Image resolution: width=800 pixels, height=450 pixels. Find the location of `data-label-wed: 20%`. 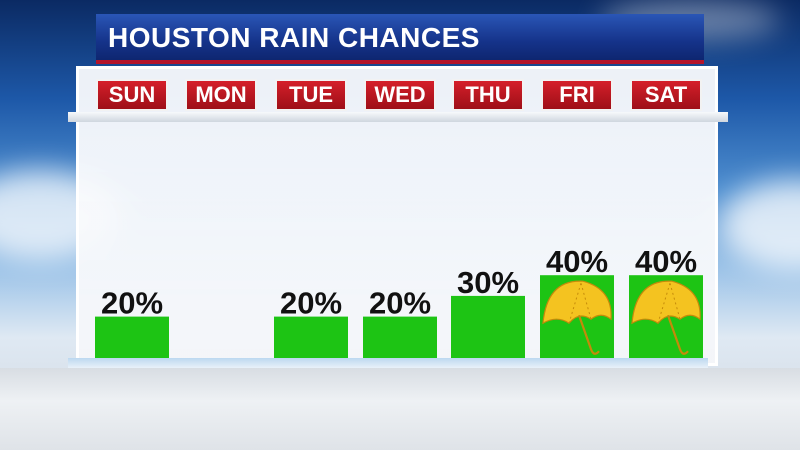

data-label-wed: 20% is located at coordinates (400, 303).